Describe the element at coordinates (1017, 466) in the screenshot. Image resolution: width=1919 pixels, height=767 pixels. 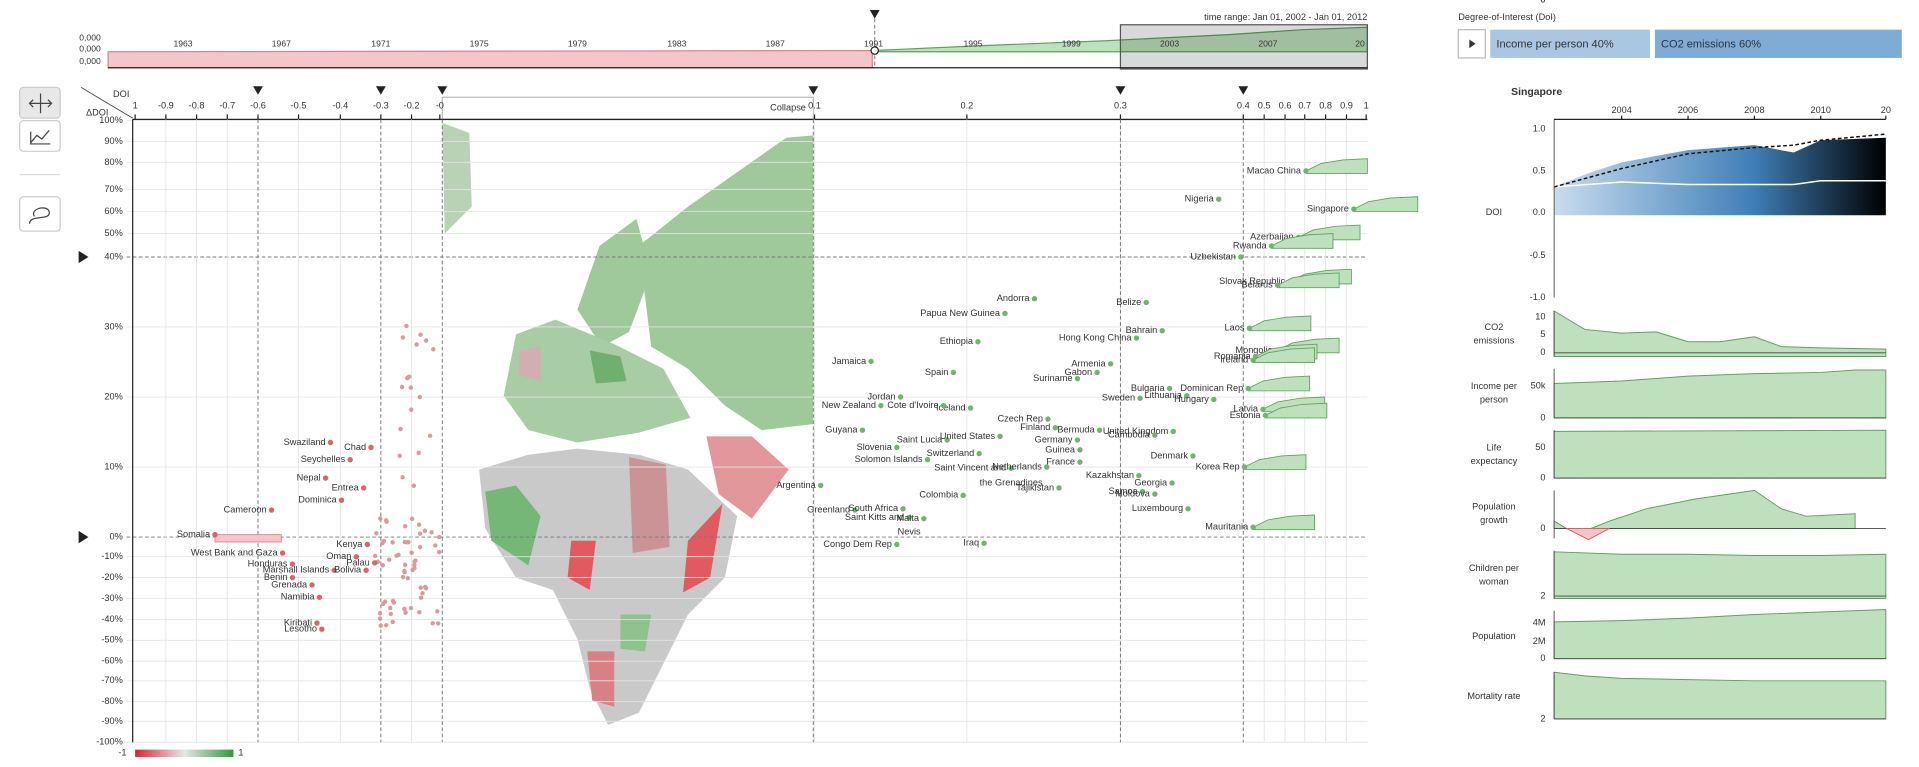
I see `country-label: Netherlands` at that location.